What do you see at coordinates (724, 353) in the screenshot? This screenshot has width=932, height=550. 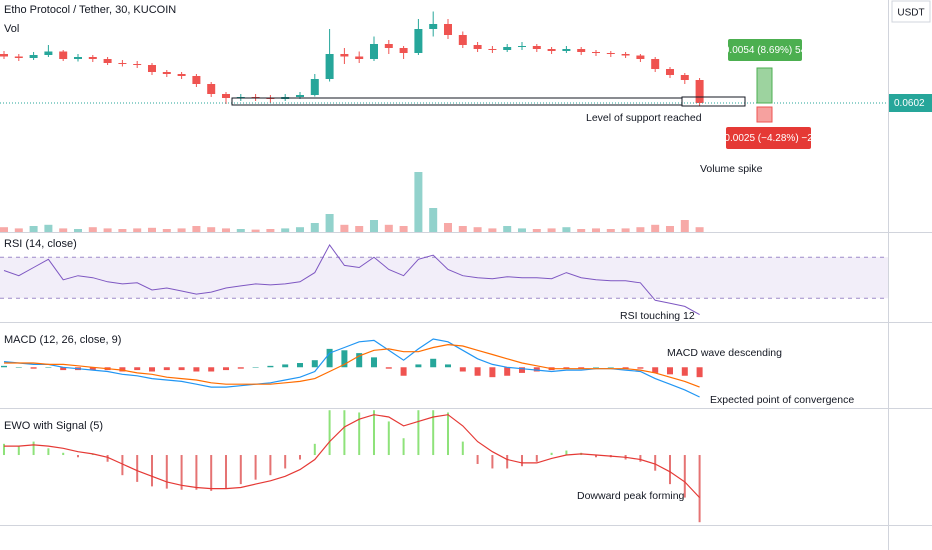 I see `annotation: MACD wave descending` at bounding box center [724, 353].